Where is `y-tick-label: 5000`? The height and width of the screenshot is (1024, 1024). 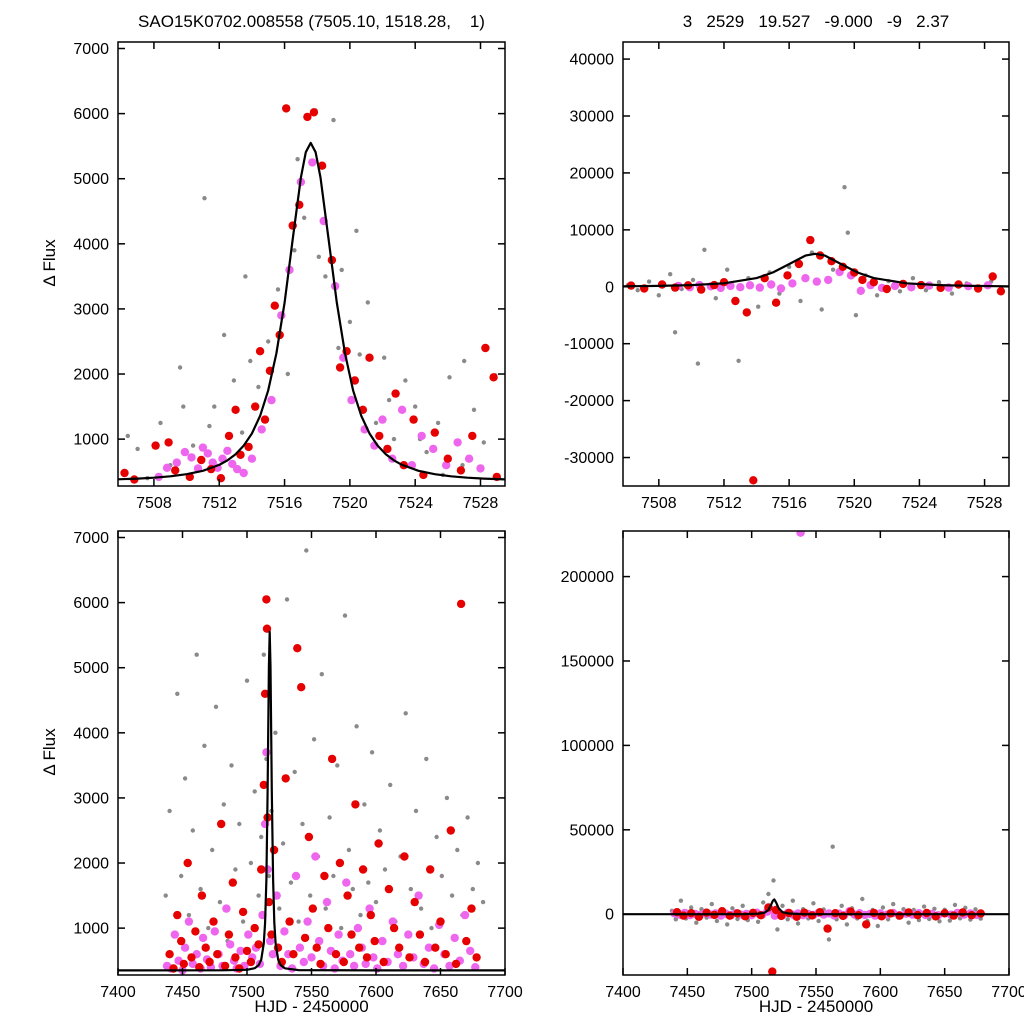
y-tick-label: 5000 is located at coordinates (91, 179).